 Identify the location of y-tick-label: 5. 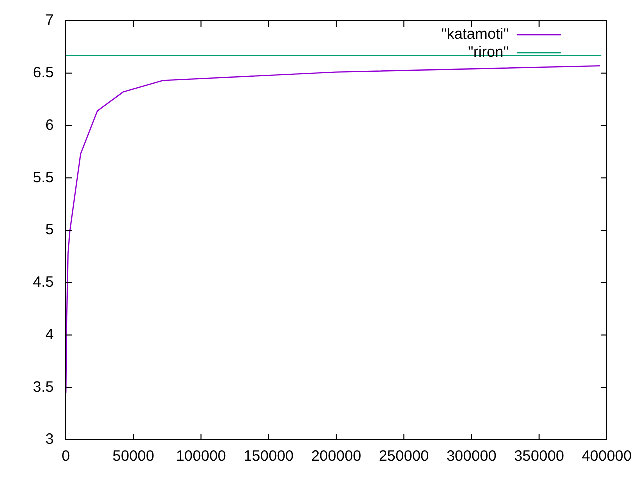
(50, 230).